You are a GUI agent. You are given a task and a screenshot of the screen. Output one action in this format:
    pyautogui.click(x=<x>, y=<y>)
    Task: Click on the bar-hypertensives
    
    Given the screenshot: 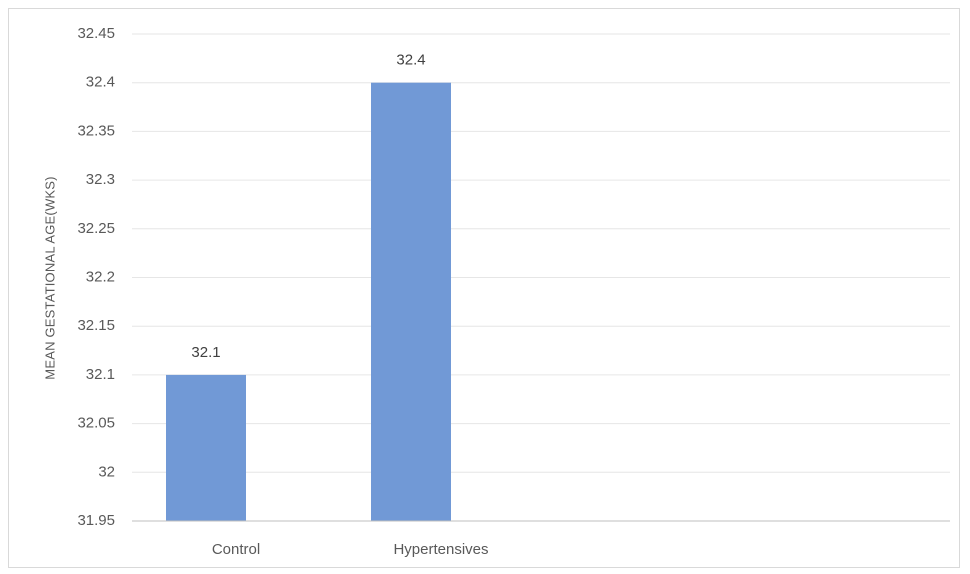 What is the action you would take?
    pyautogui.click(x=411, y=301)
    